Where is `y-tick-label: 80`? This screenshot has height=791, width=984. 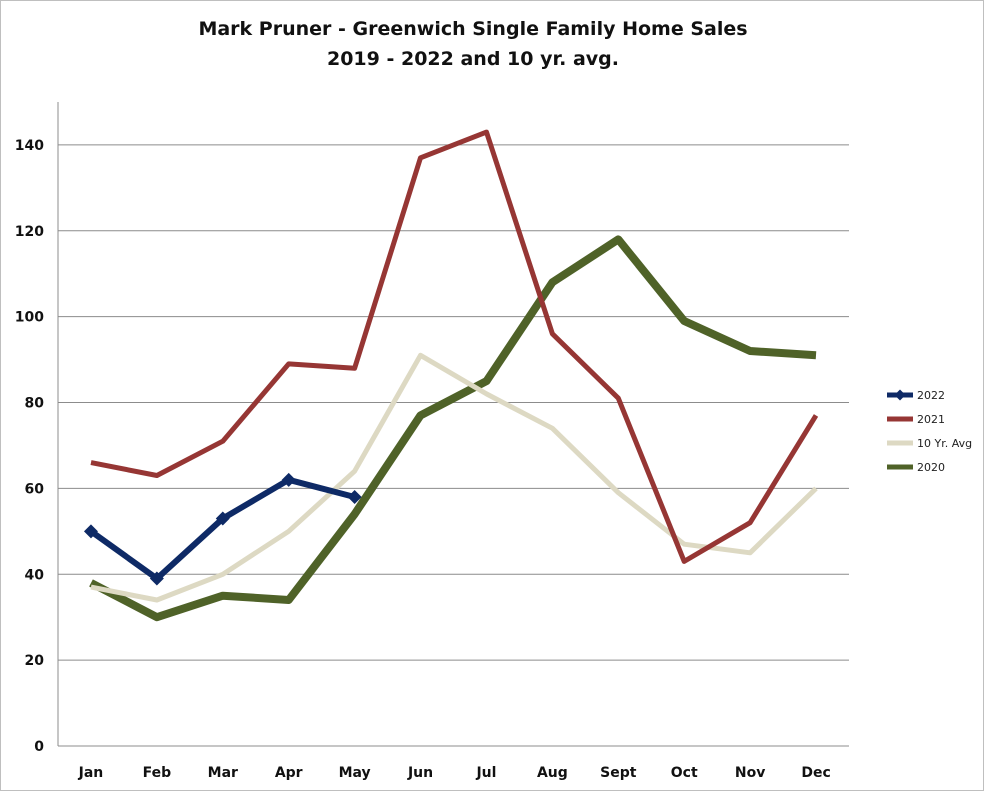
y-tick-label: 80 is located at coordinates (35, 404).